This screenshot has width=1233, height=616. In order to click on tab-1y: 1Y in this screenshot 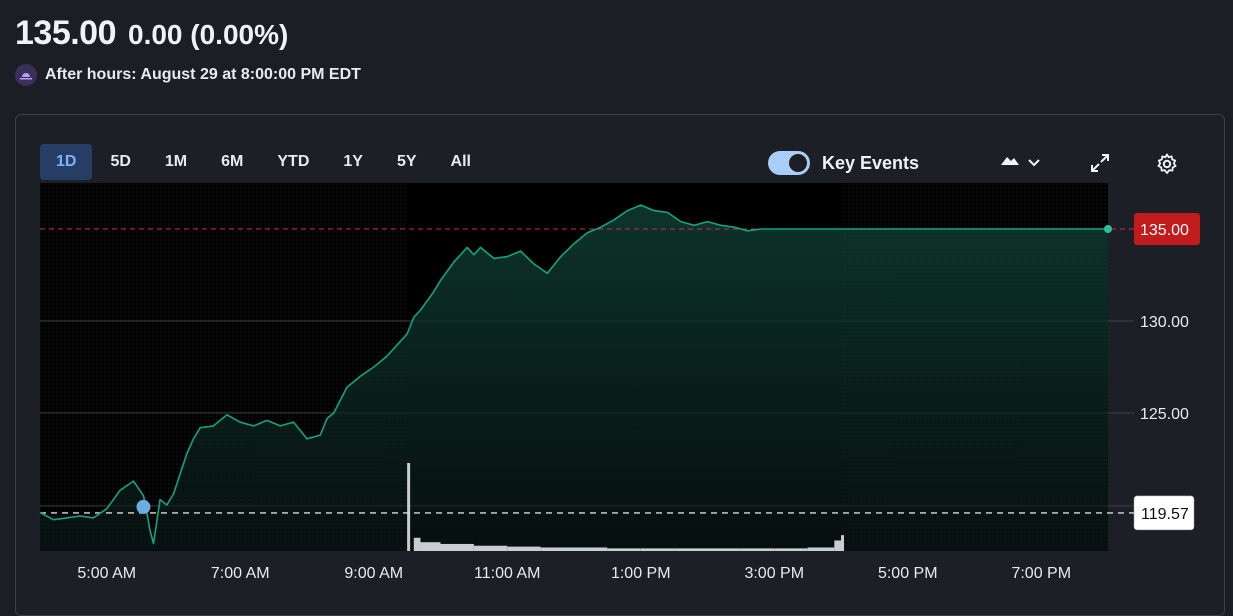, I will do `click(353, 161)`.